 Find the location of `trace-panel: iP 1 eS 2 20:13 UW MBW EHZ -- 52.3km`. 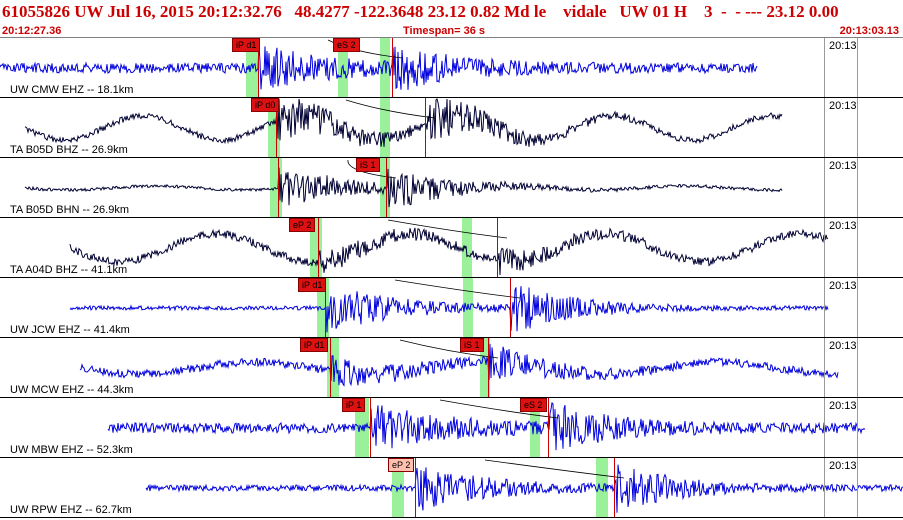

trace-panel: iP 1 eS 2 20:13 UW MBW EHZ -- 52.3km is located at coordinates (451, 428).